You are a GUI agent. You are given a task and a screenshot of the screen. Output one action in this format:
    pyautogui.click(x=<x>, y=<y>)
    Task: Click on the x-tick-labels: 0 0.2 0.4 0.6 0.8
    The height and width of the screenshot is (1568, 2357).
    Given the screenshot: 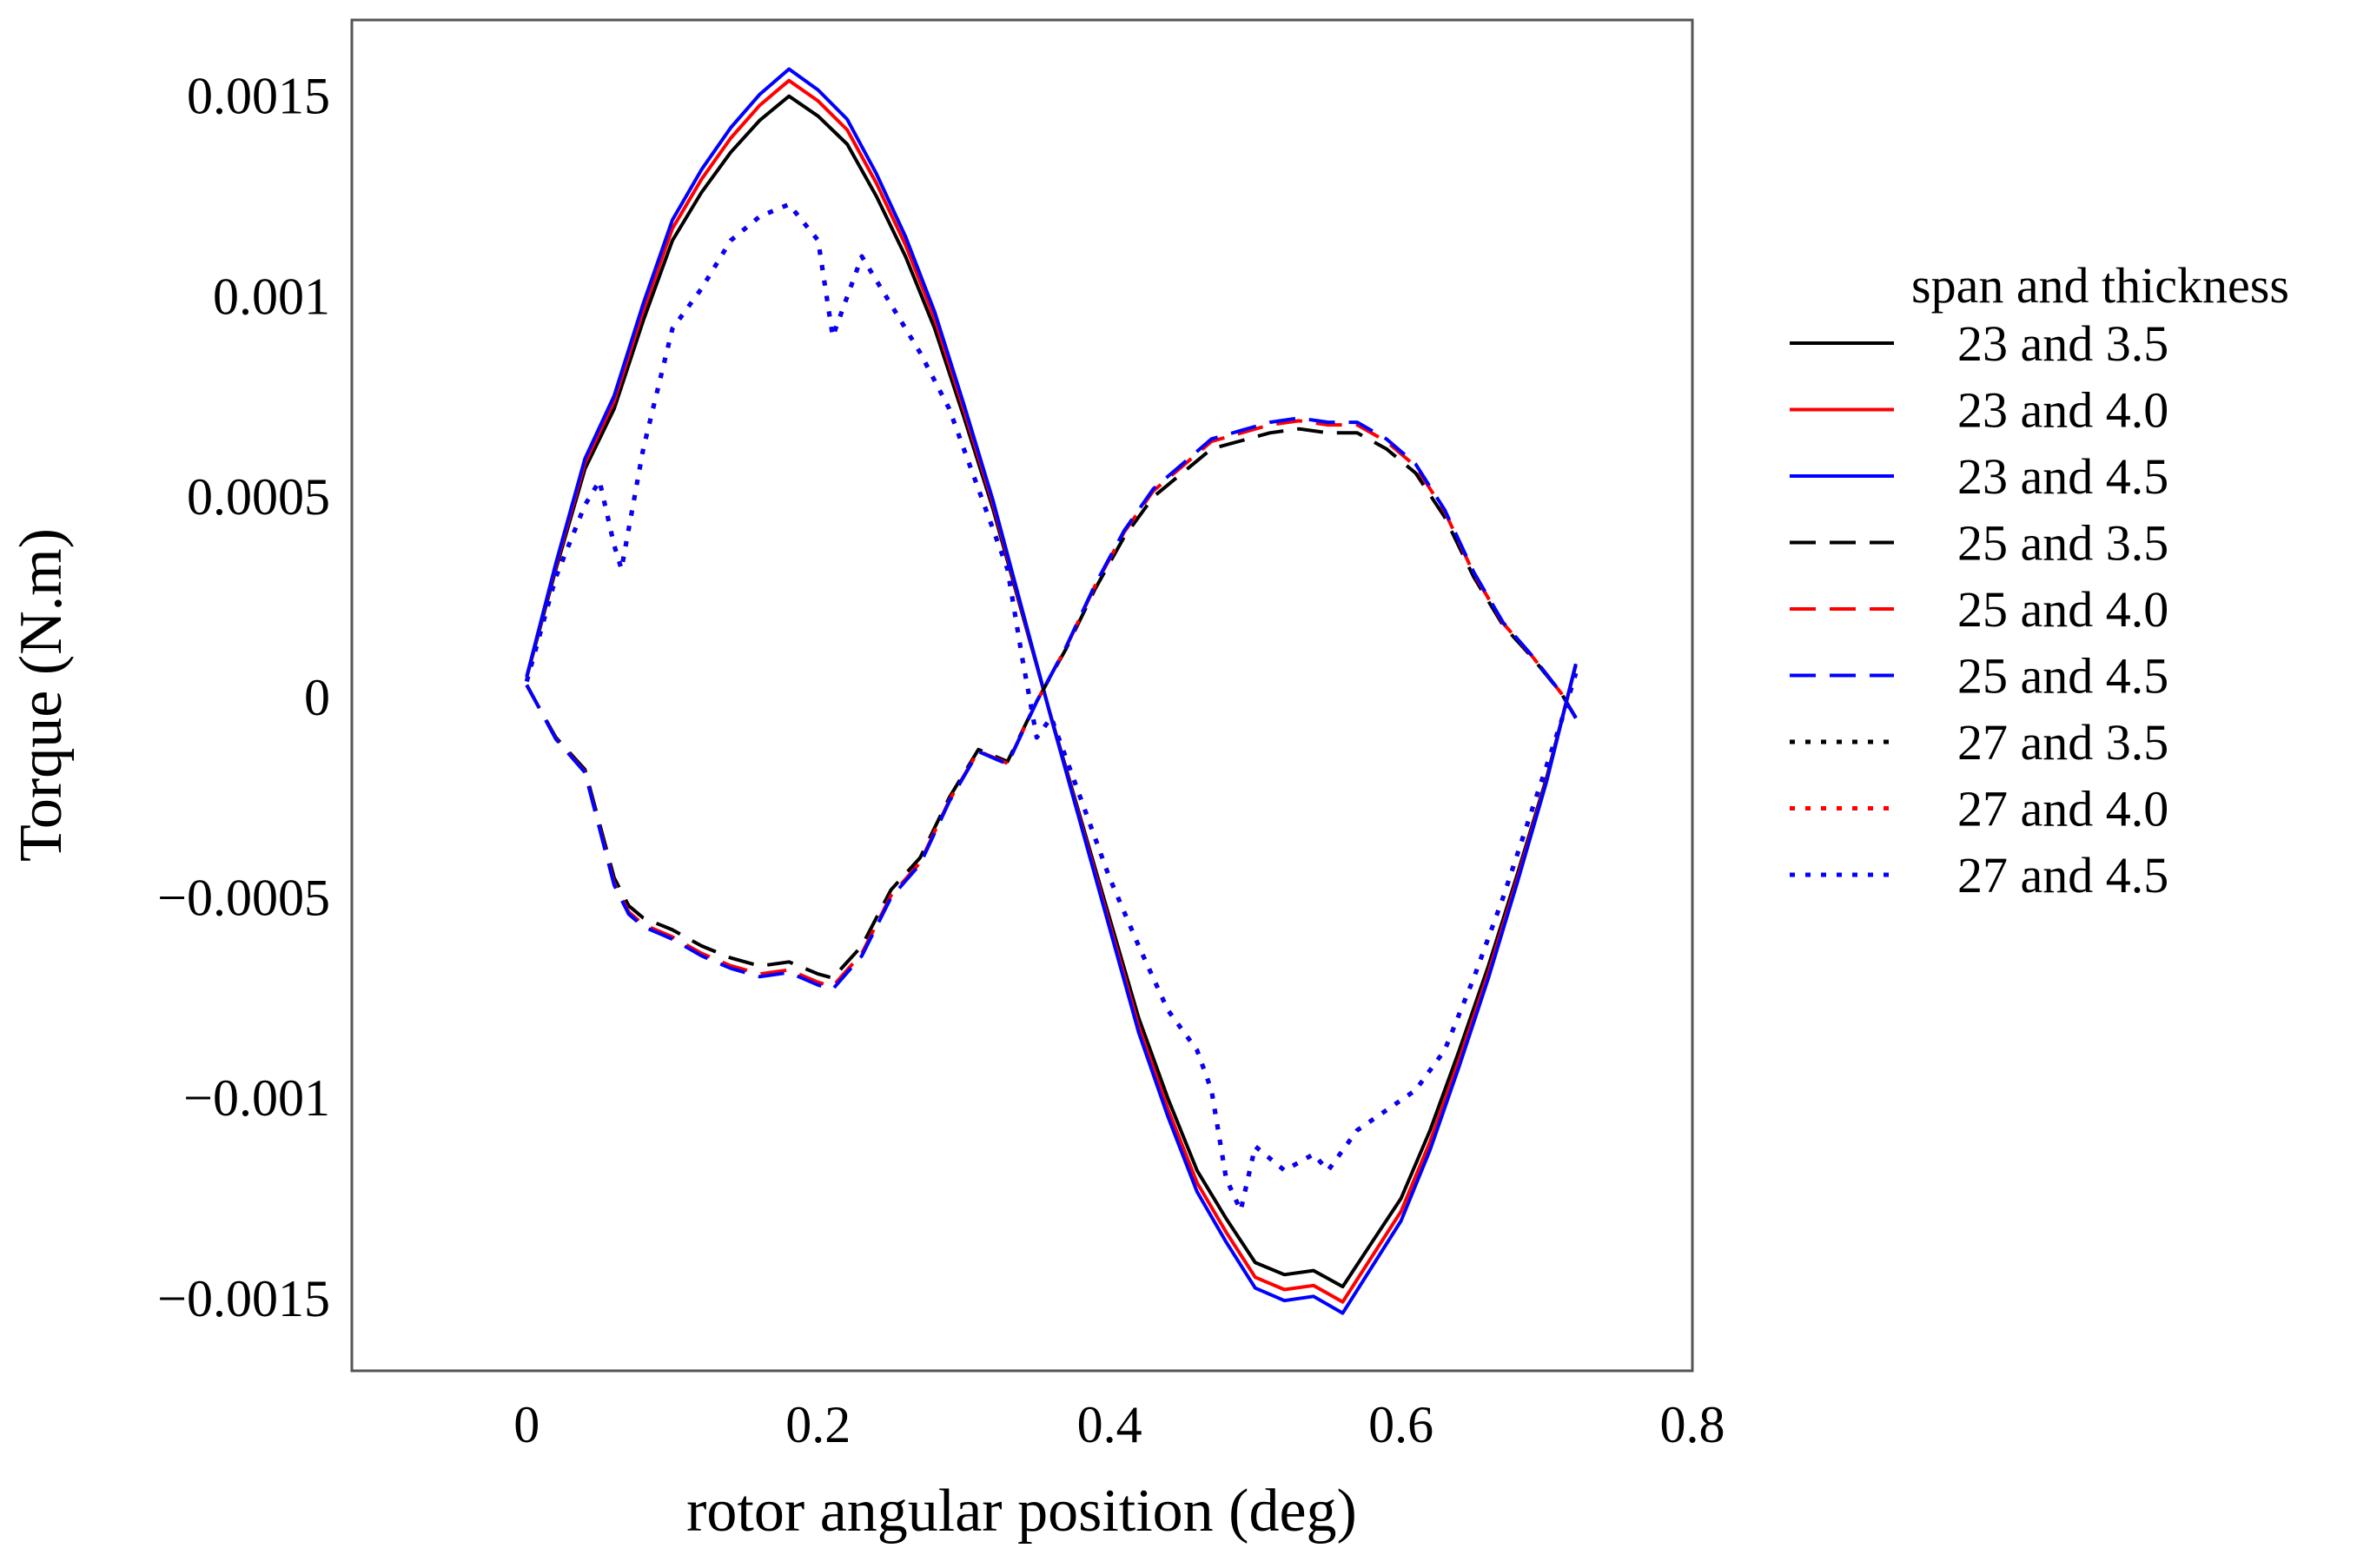 What is the action you would take?
    pyautogui.click(x=1119, y=1424)
    